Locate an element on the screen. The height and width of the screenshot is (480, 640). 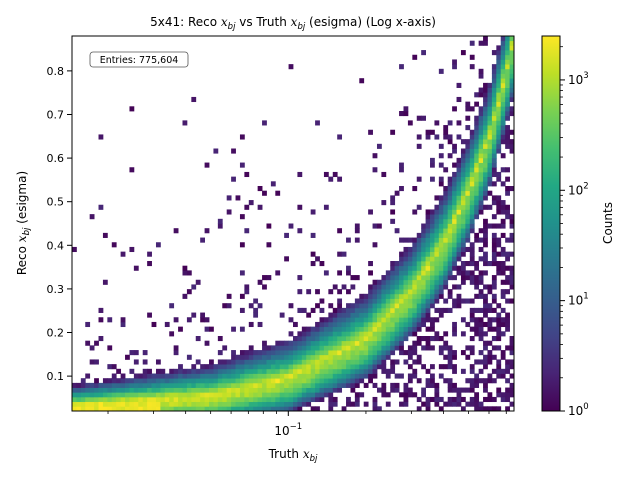
colorbar-label: Counts is located at coordinates (608, 223).